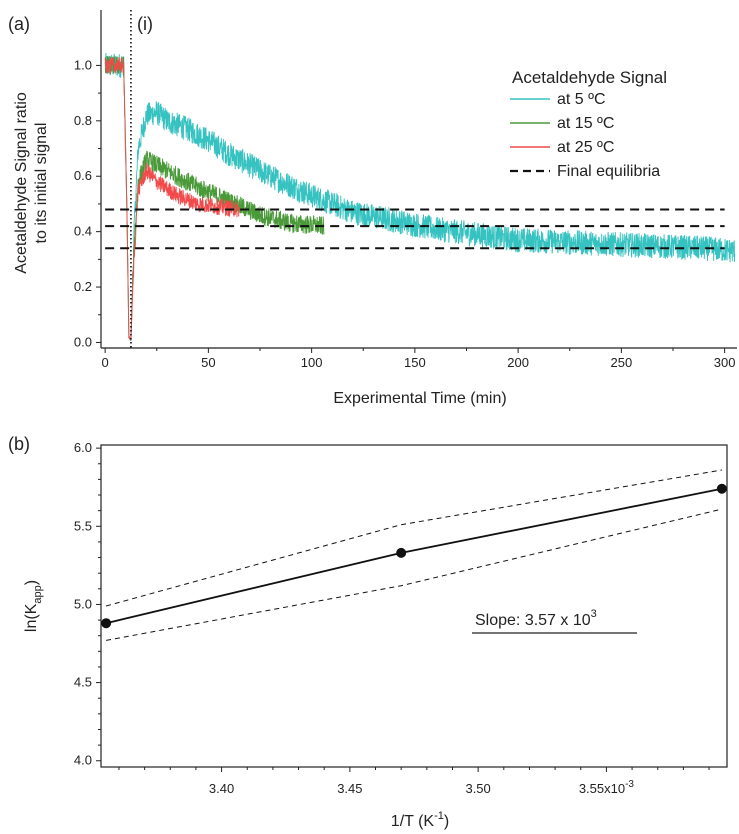  Describe the element at coordinates (608, 171) in the screenshot. I see `legend-label: Final equilibria` at that location.